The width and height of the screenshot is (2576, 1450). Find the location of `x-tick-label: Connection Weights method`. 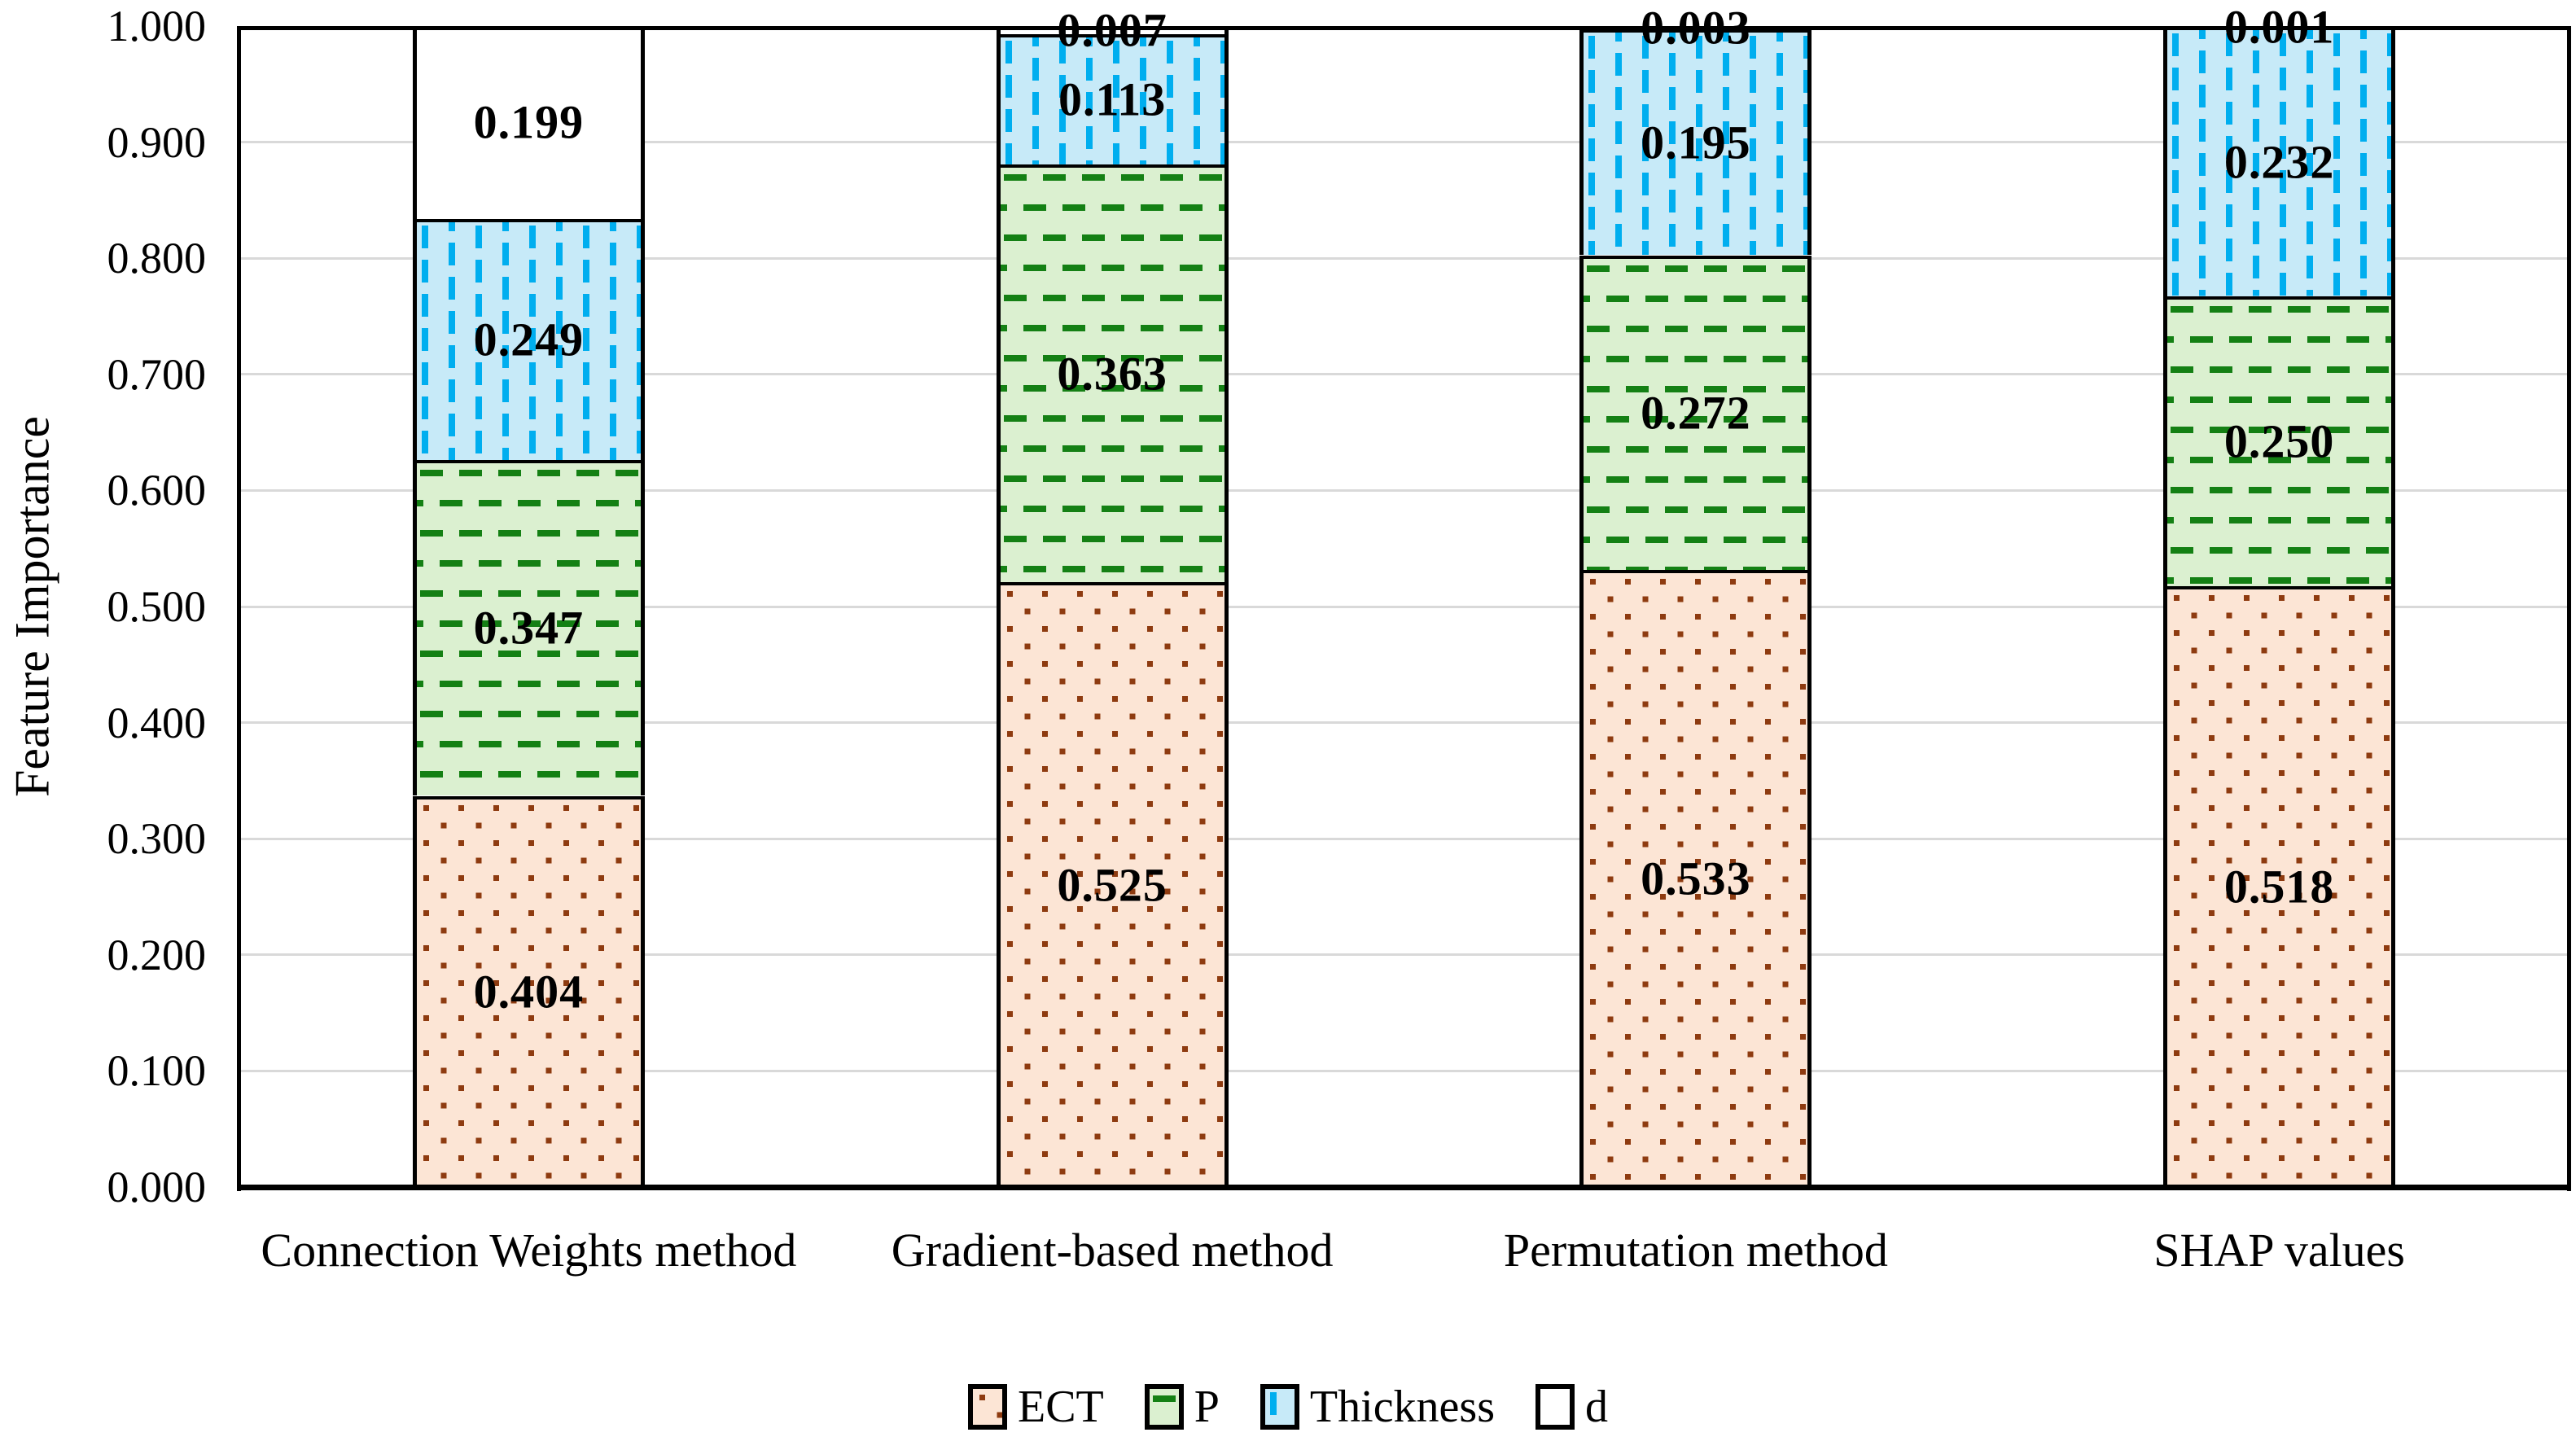

x-tick-label: Connection Weights method is located at coordinates (529, 1251).